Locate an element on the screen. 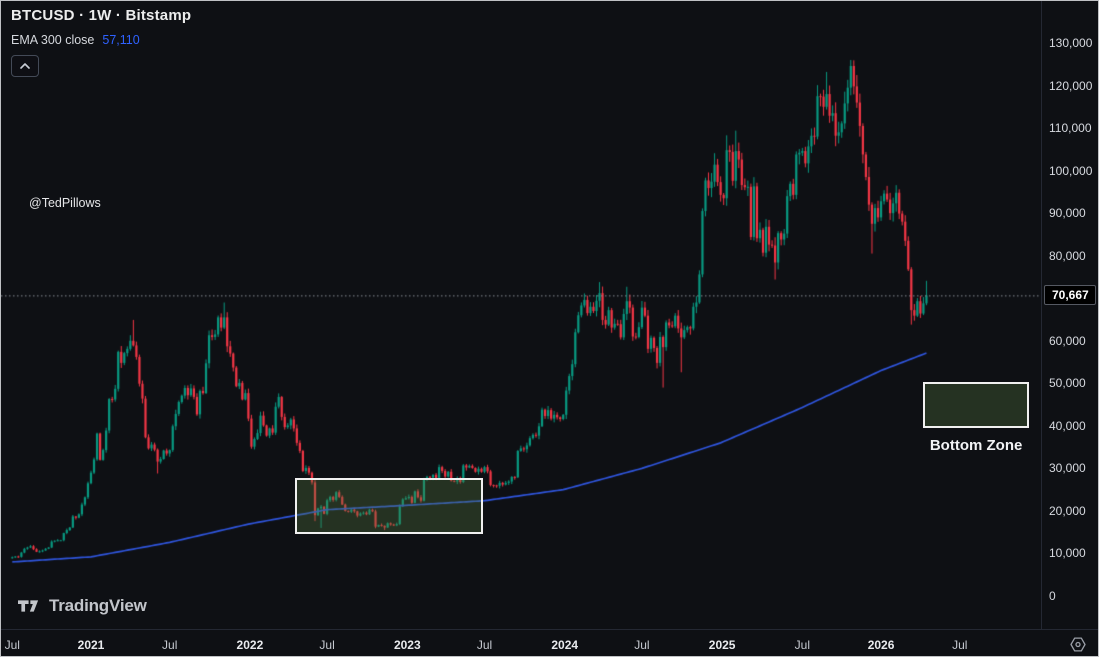 The image size is (1099, 657). price-tick-label: 20,000 is located at coordinates (1067, 510).